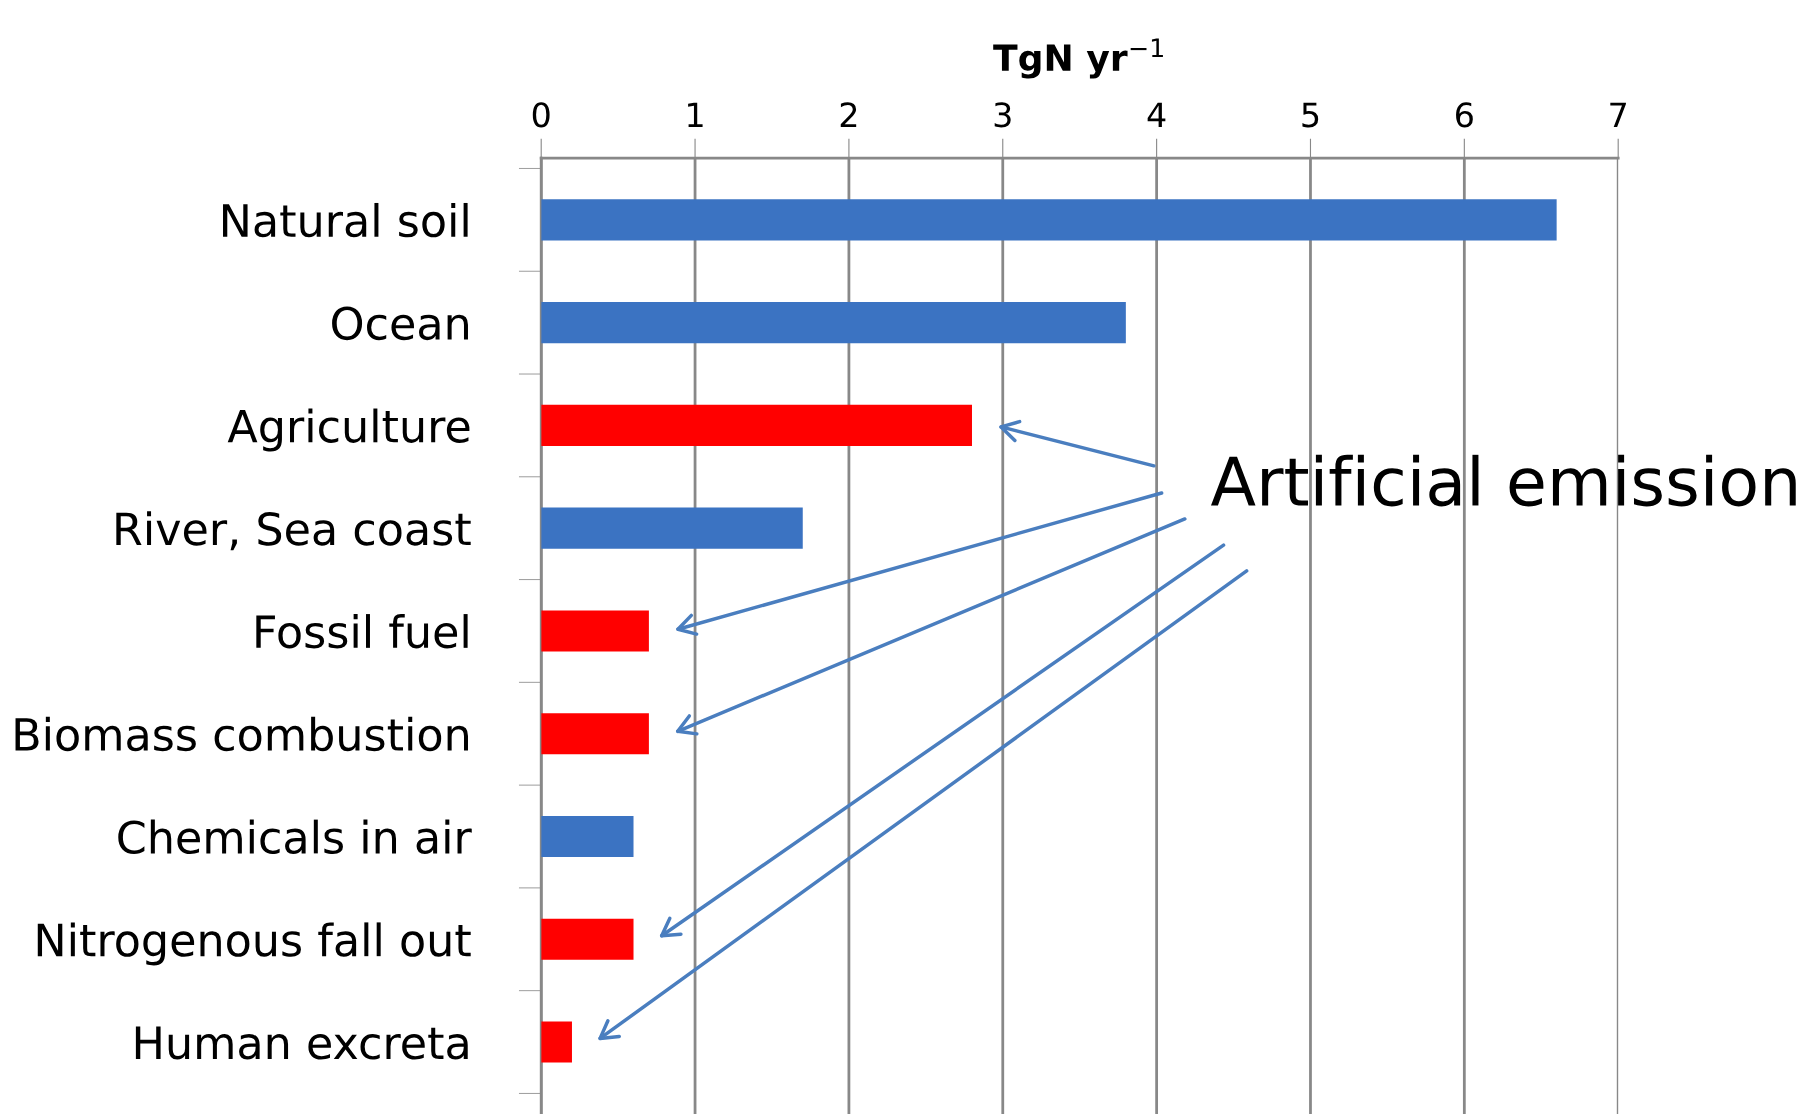 This screenshot has width=1804, height=1114. What do you see at coordinates (541, 115) in the screenshot?
I see `x-tick-label: 0` at bounding box center [541, 115].